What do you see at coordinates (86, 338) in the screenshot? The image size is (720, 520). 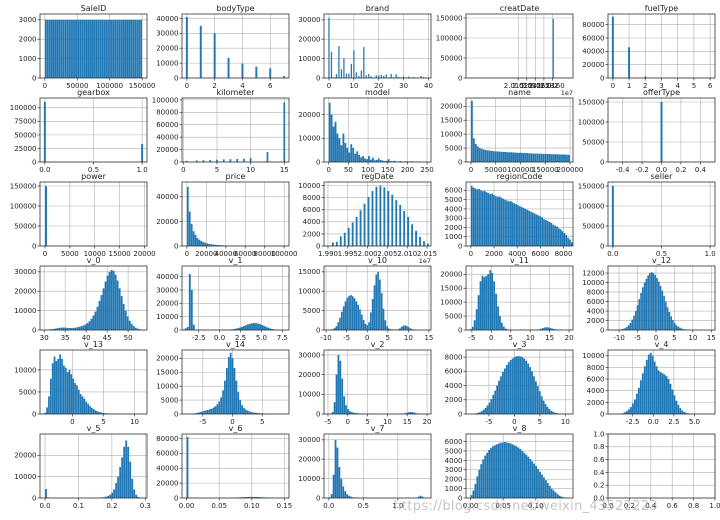 I see `x-tick-label: 40` at bounding box center [86, 338].